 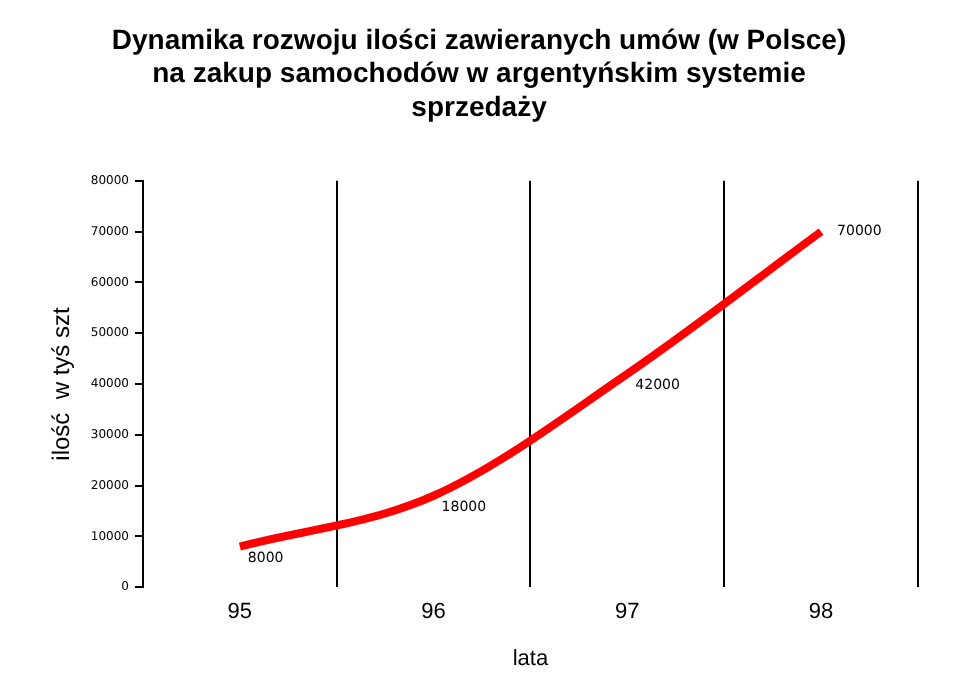 What do you see at coordinates (479, 72) in the screenshot?
I see `chart-title: Dynamika rozwoju ilości zawieranych umów (w Polsce) na zakup samochodów w argentyńskim systemie sprzedaży` at bounding box center [479, 72].